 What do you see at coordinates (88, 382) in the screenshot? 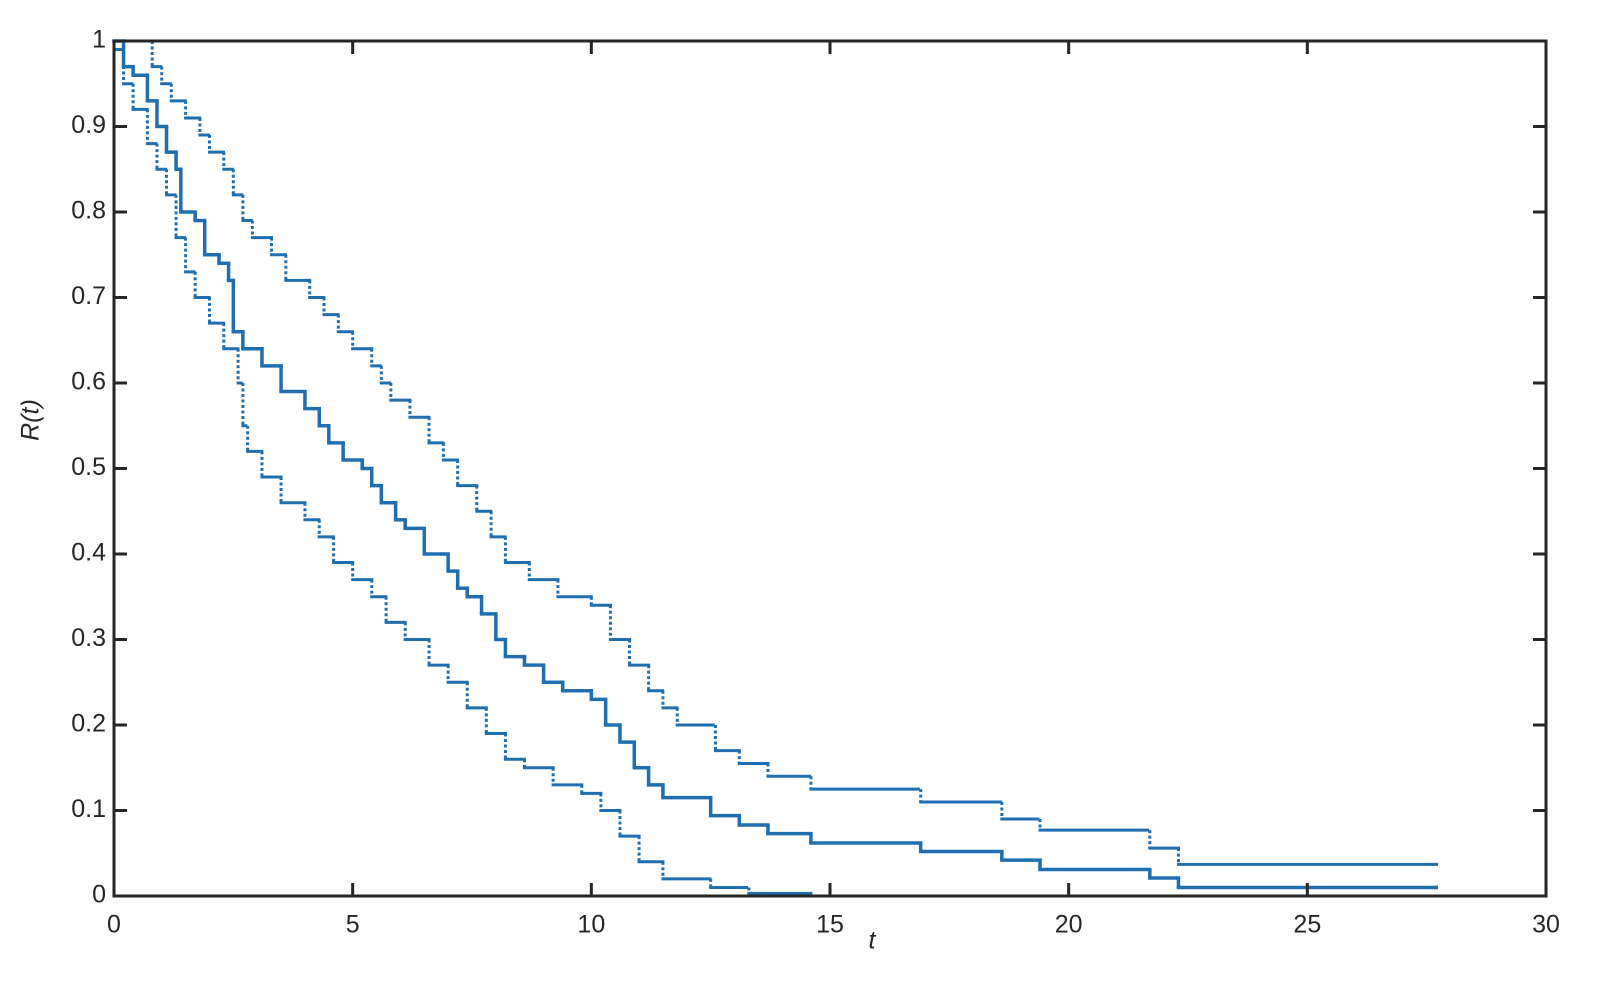
I see `y-tick-label: 0.6` at bounding box center [88, 382].